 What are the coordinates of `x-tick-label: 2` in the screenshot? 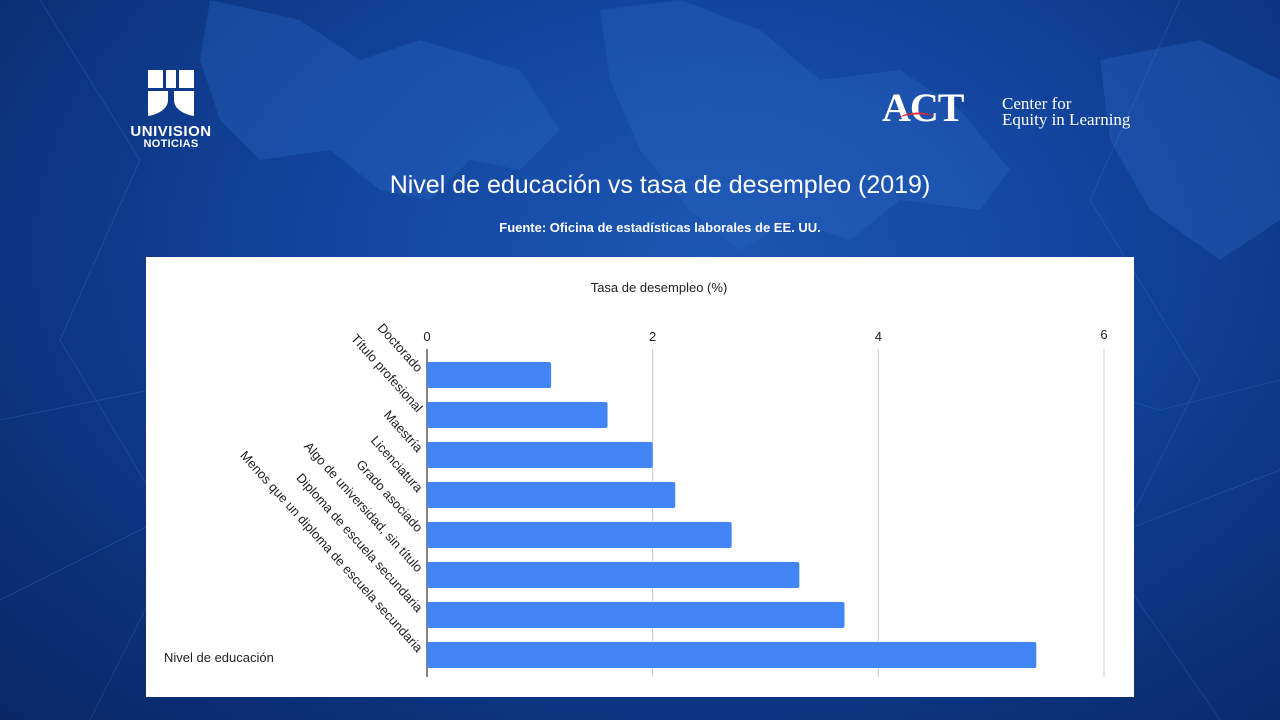 It's located at (652, 336).